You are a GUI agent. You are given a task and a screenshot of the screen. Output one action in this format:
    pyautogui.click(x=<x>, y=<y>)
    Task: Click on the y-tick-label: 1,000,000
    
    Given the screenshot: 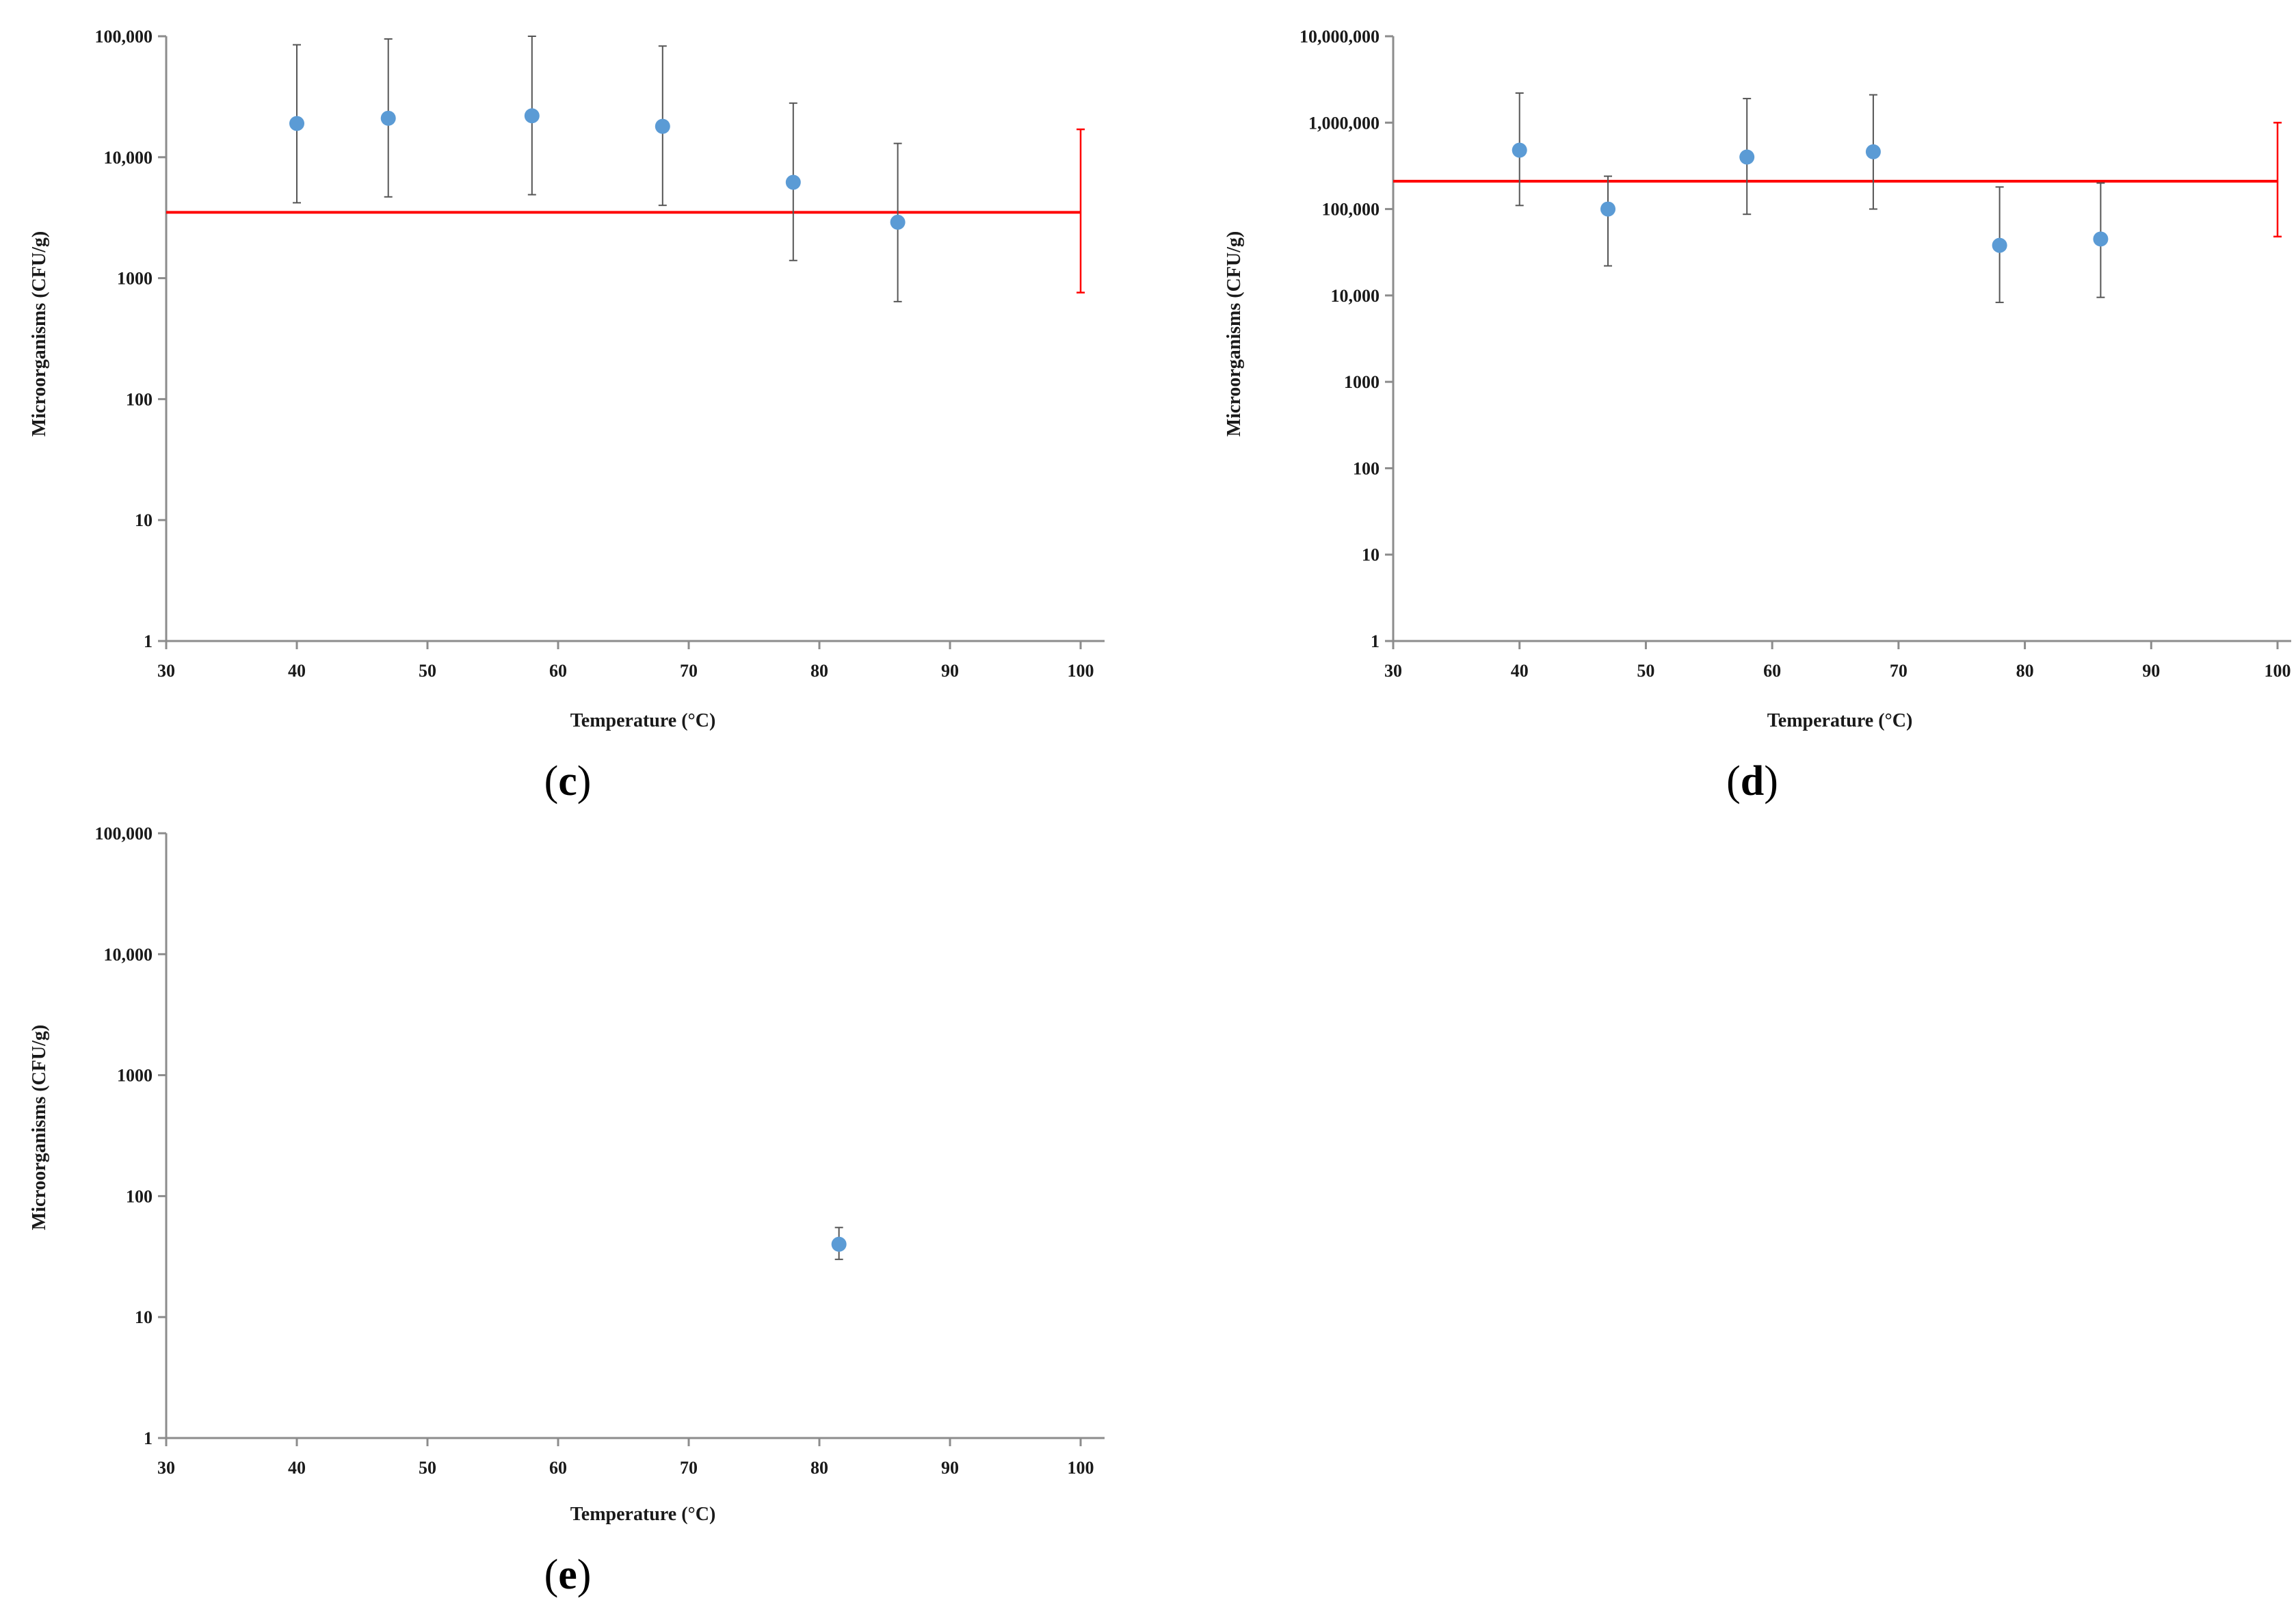 What is the action you would take?
    pyautogui.click(x=1344, y=123)
    